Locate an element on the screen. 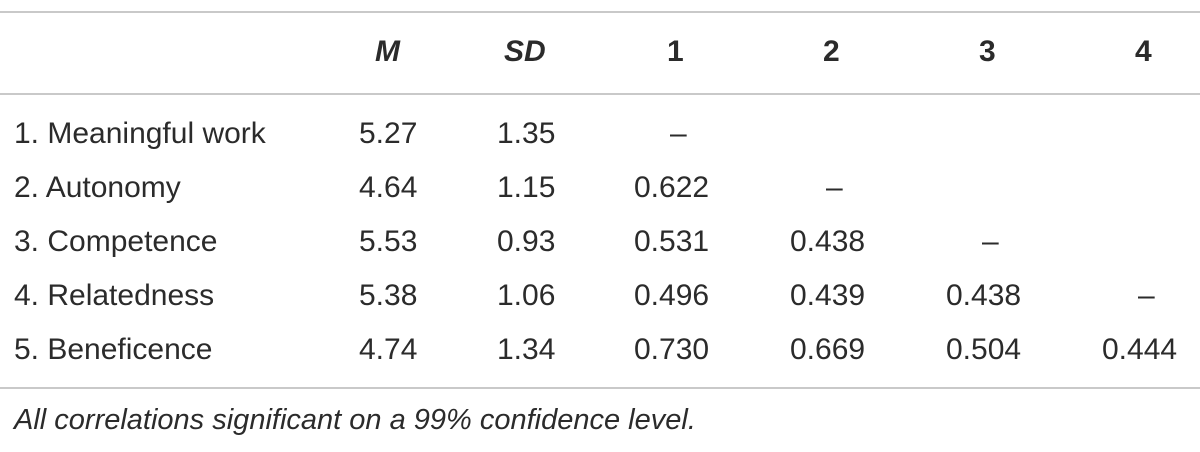 The height and width of the screenshot is (452, 1200). corr-col-3: 0.504 is located at coordinates (984, 349).